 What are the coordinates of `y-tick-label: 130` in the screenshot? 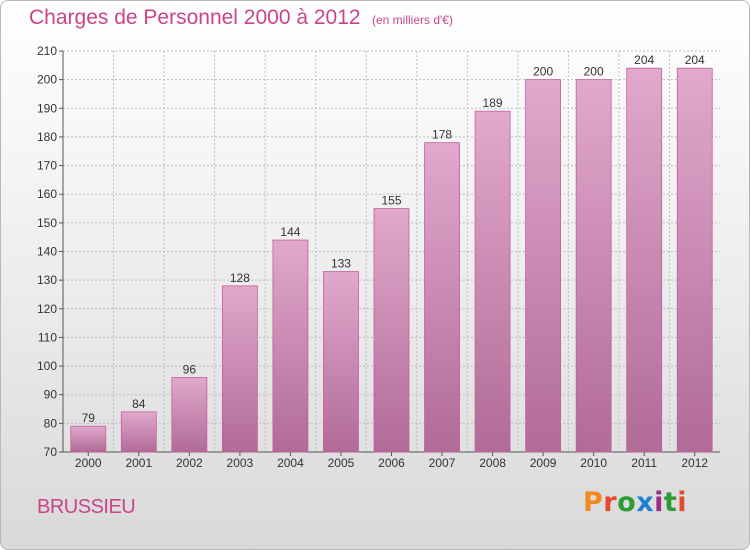 It's located at (47, 280).